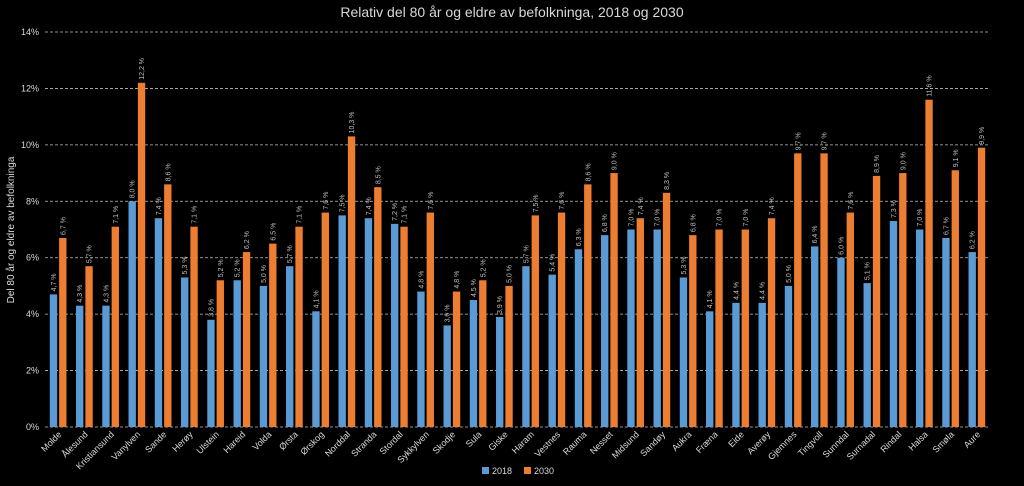 Image resolution: width=1024 pixels, height=486 pixels. I want to click on legend-swatch, so click(527, 470).